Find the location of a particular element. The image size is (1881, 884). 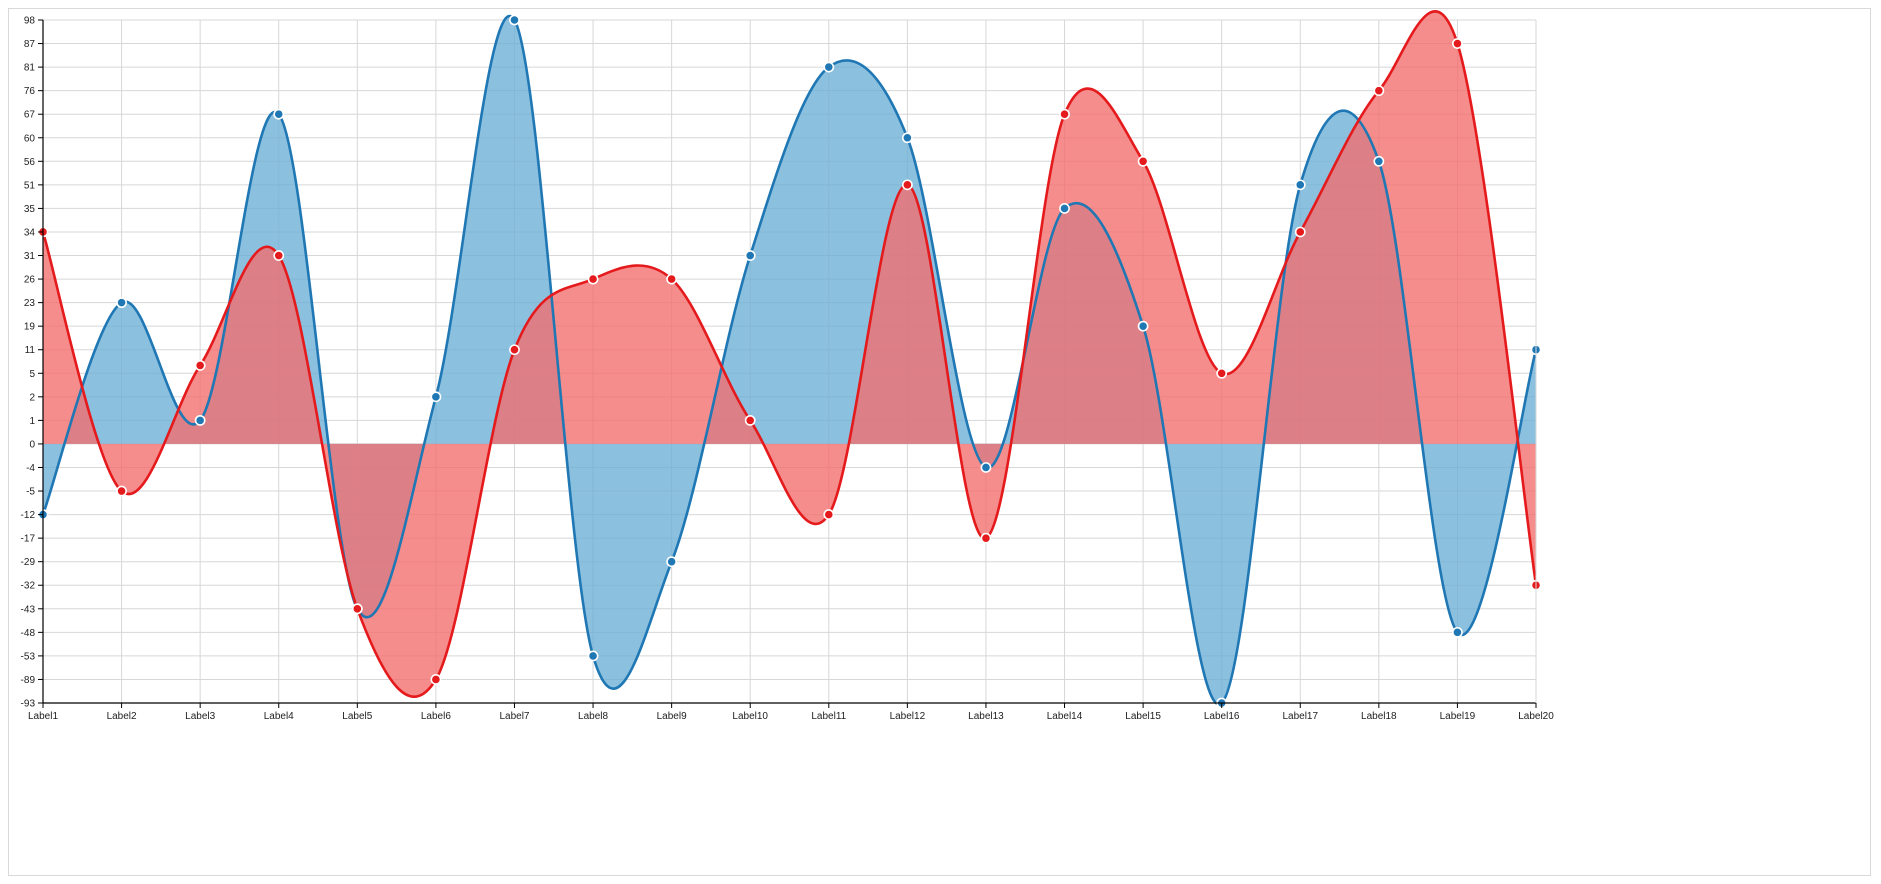

y-tick-label: 5 is located at coordinates (32, 374).